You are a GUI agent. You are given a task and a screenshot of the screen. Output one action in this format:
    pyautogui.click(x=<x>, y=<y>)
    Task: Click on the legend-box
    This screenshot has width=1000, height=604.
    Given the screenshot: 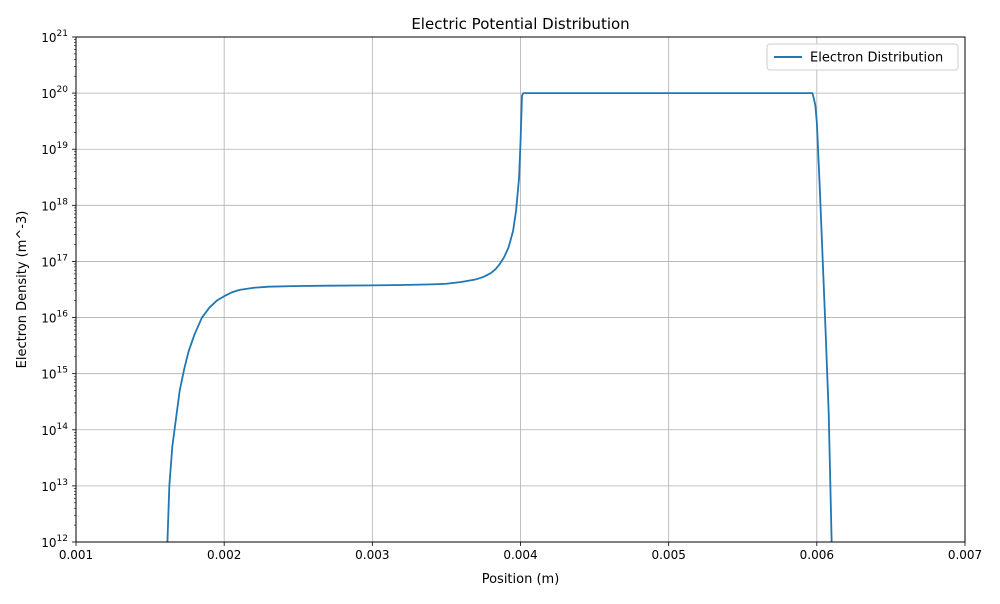 What is the action you would take?
    pyautogui.click(x=862, y=57)
    